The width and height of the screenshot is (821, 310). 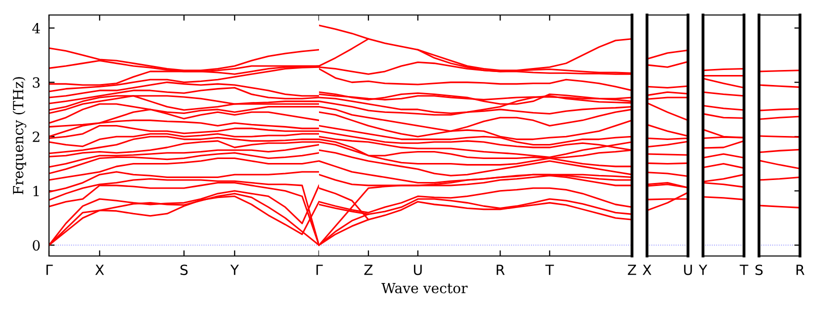 I want to click on y-tick-label: 3, so click(x=36, y=82).